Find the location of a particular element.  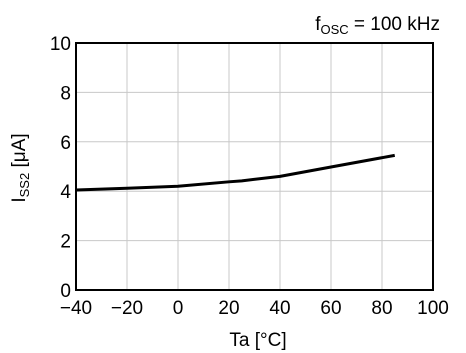

y-tick-label: 6 is located at coordinates (65, 143).